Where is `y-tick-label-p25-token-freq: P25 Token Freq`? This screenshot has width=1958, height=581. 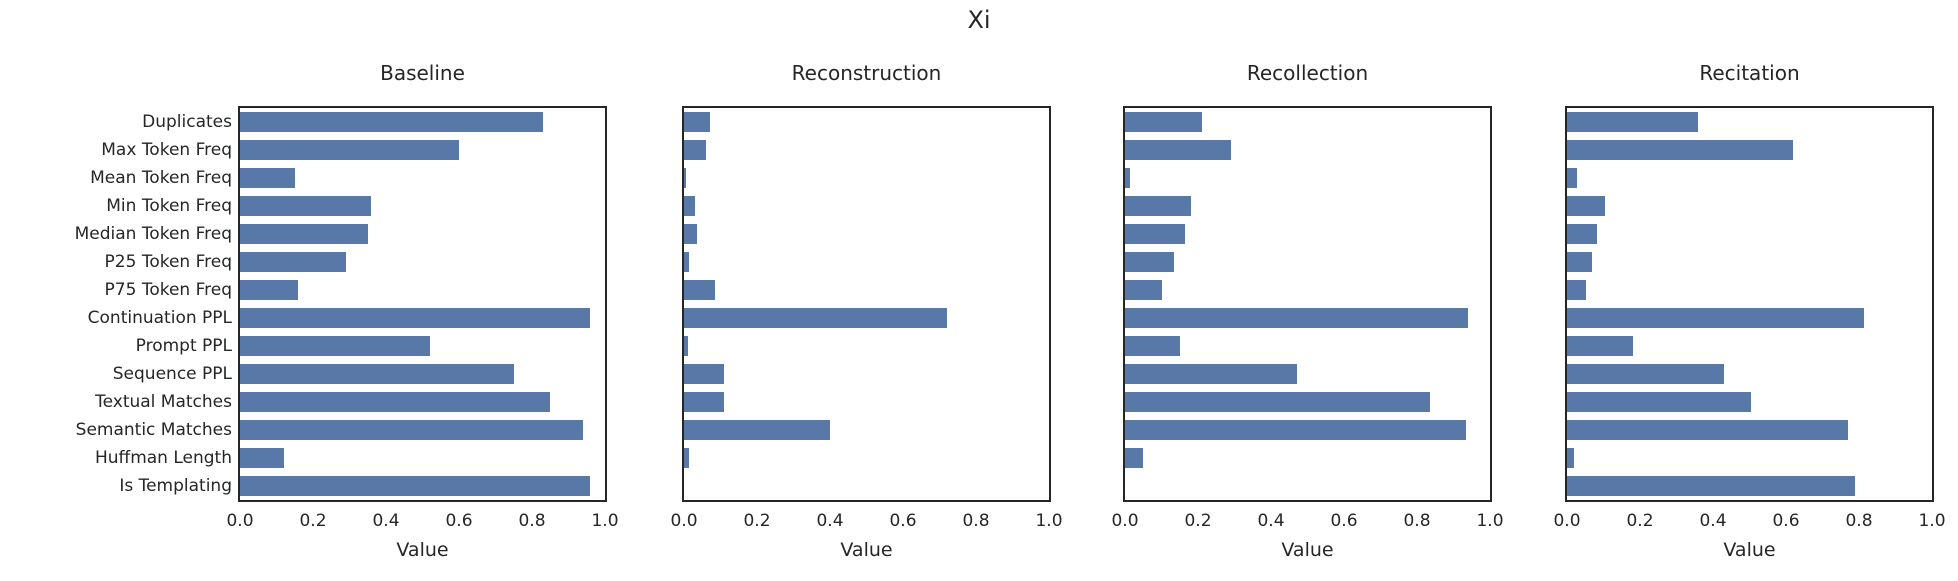
y-tick-label-p25-token-freq: P25 Token Freq is located at coordinates (168, 262).